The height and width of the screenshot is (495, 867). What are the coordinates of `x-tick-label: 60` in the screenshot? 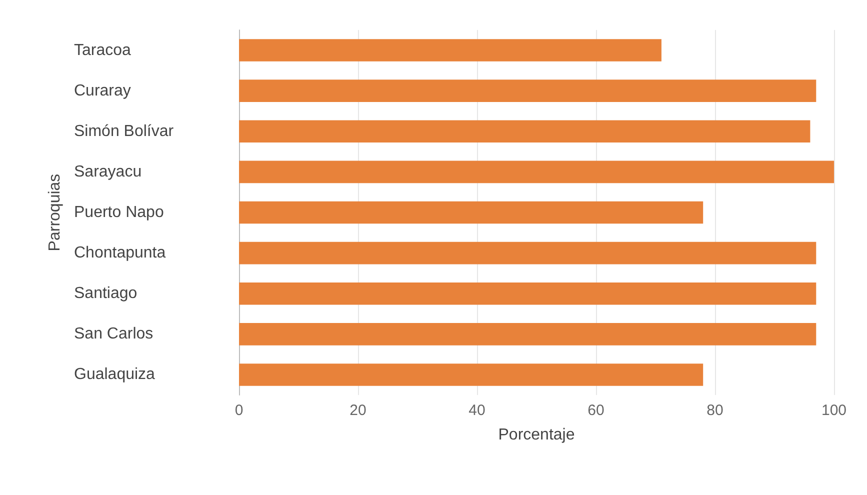 It's located at (596, 410).